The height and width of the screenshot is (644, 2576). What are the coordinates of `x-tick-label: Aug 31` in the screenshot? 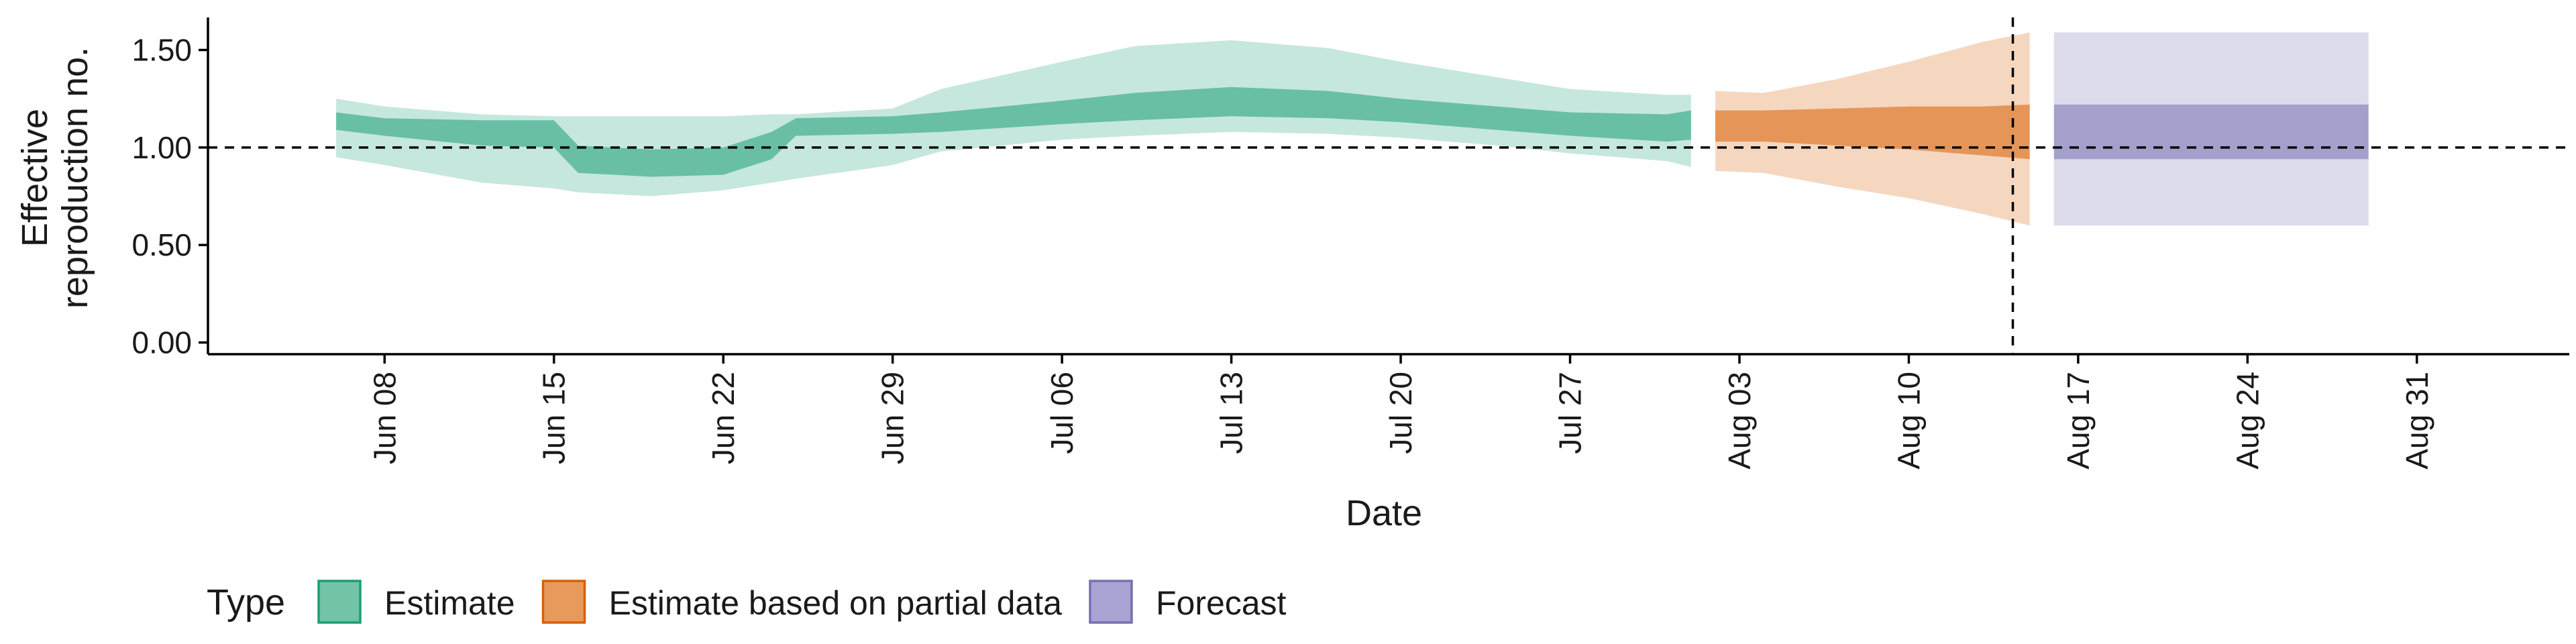 It's located at (2417, 421).